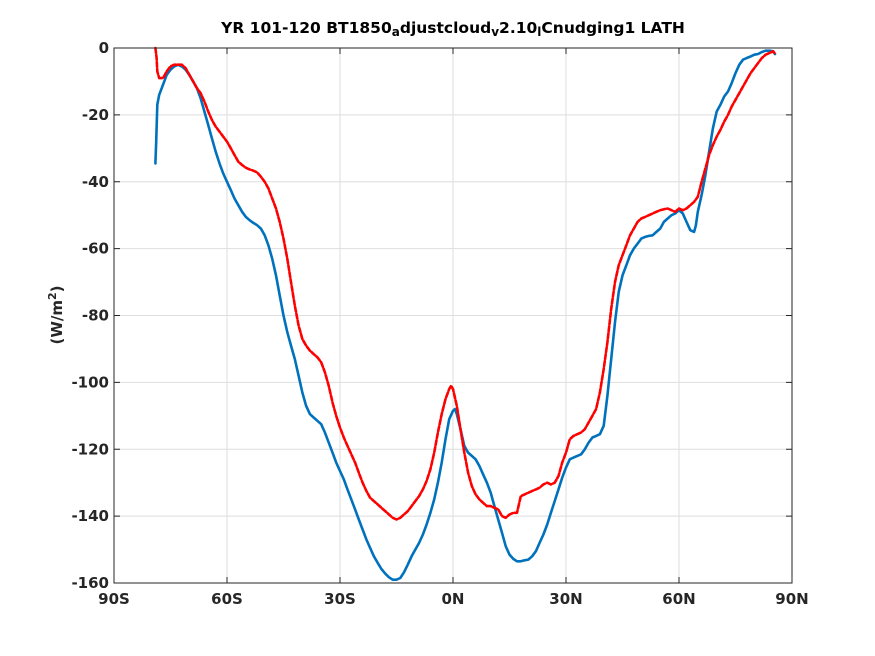  I want to click on title-segment: 2.10, so click(518, 28).